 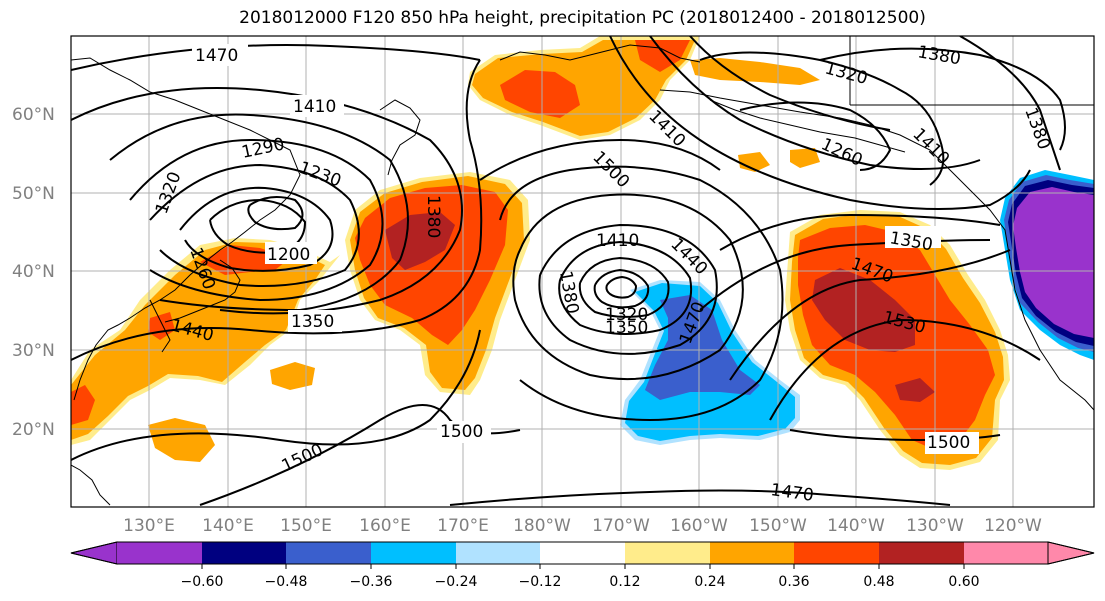 What do you see at coordinates (626, 315) in the screenshot?
I see `contour-label: 1320` at bounding box center [626, 315].